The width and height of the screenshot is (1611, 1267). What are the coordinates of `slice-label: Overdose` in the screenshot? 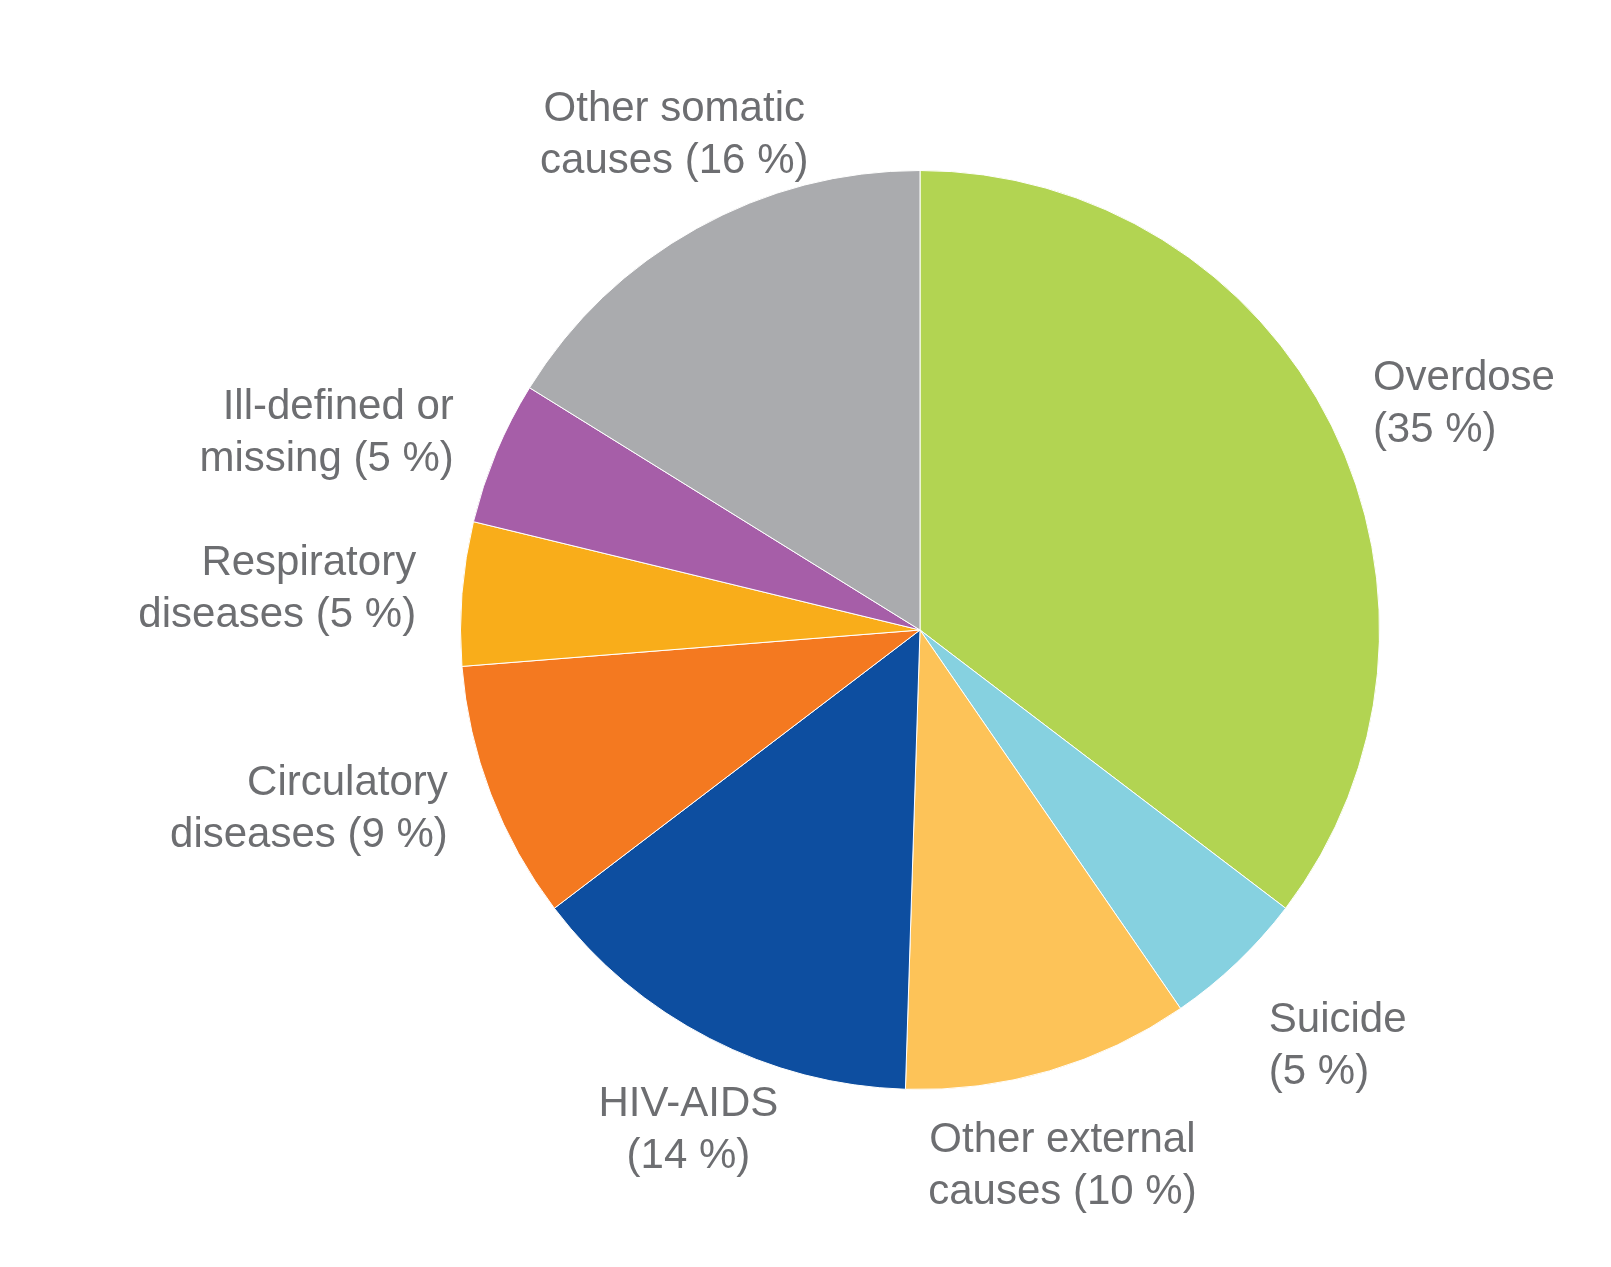 It's located at (1463, 376).